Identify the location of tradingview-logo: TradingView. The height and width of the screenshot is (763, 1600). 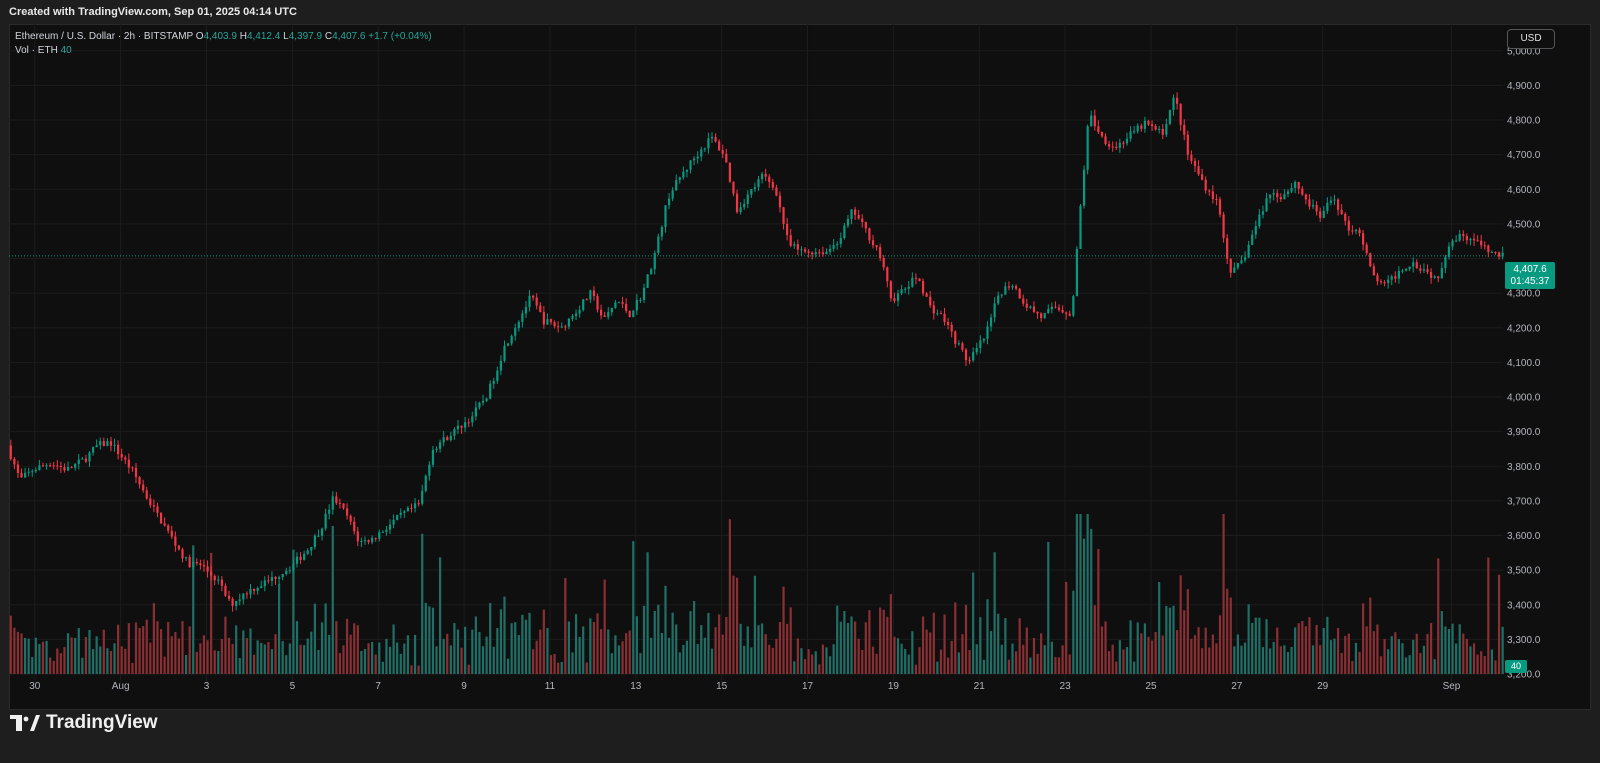
(84, 723).